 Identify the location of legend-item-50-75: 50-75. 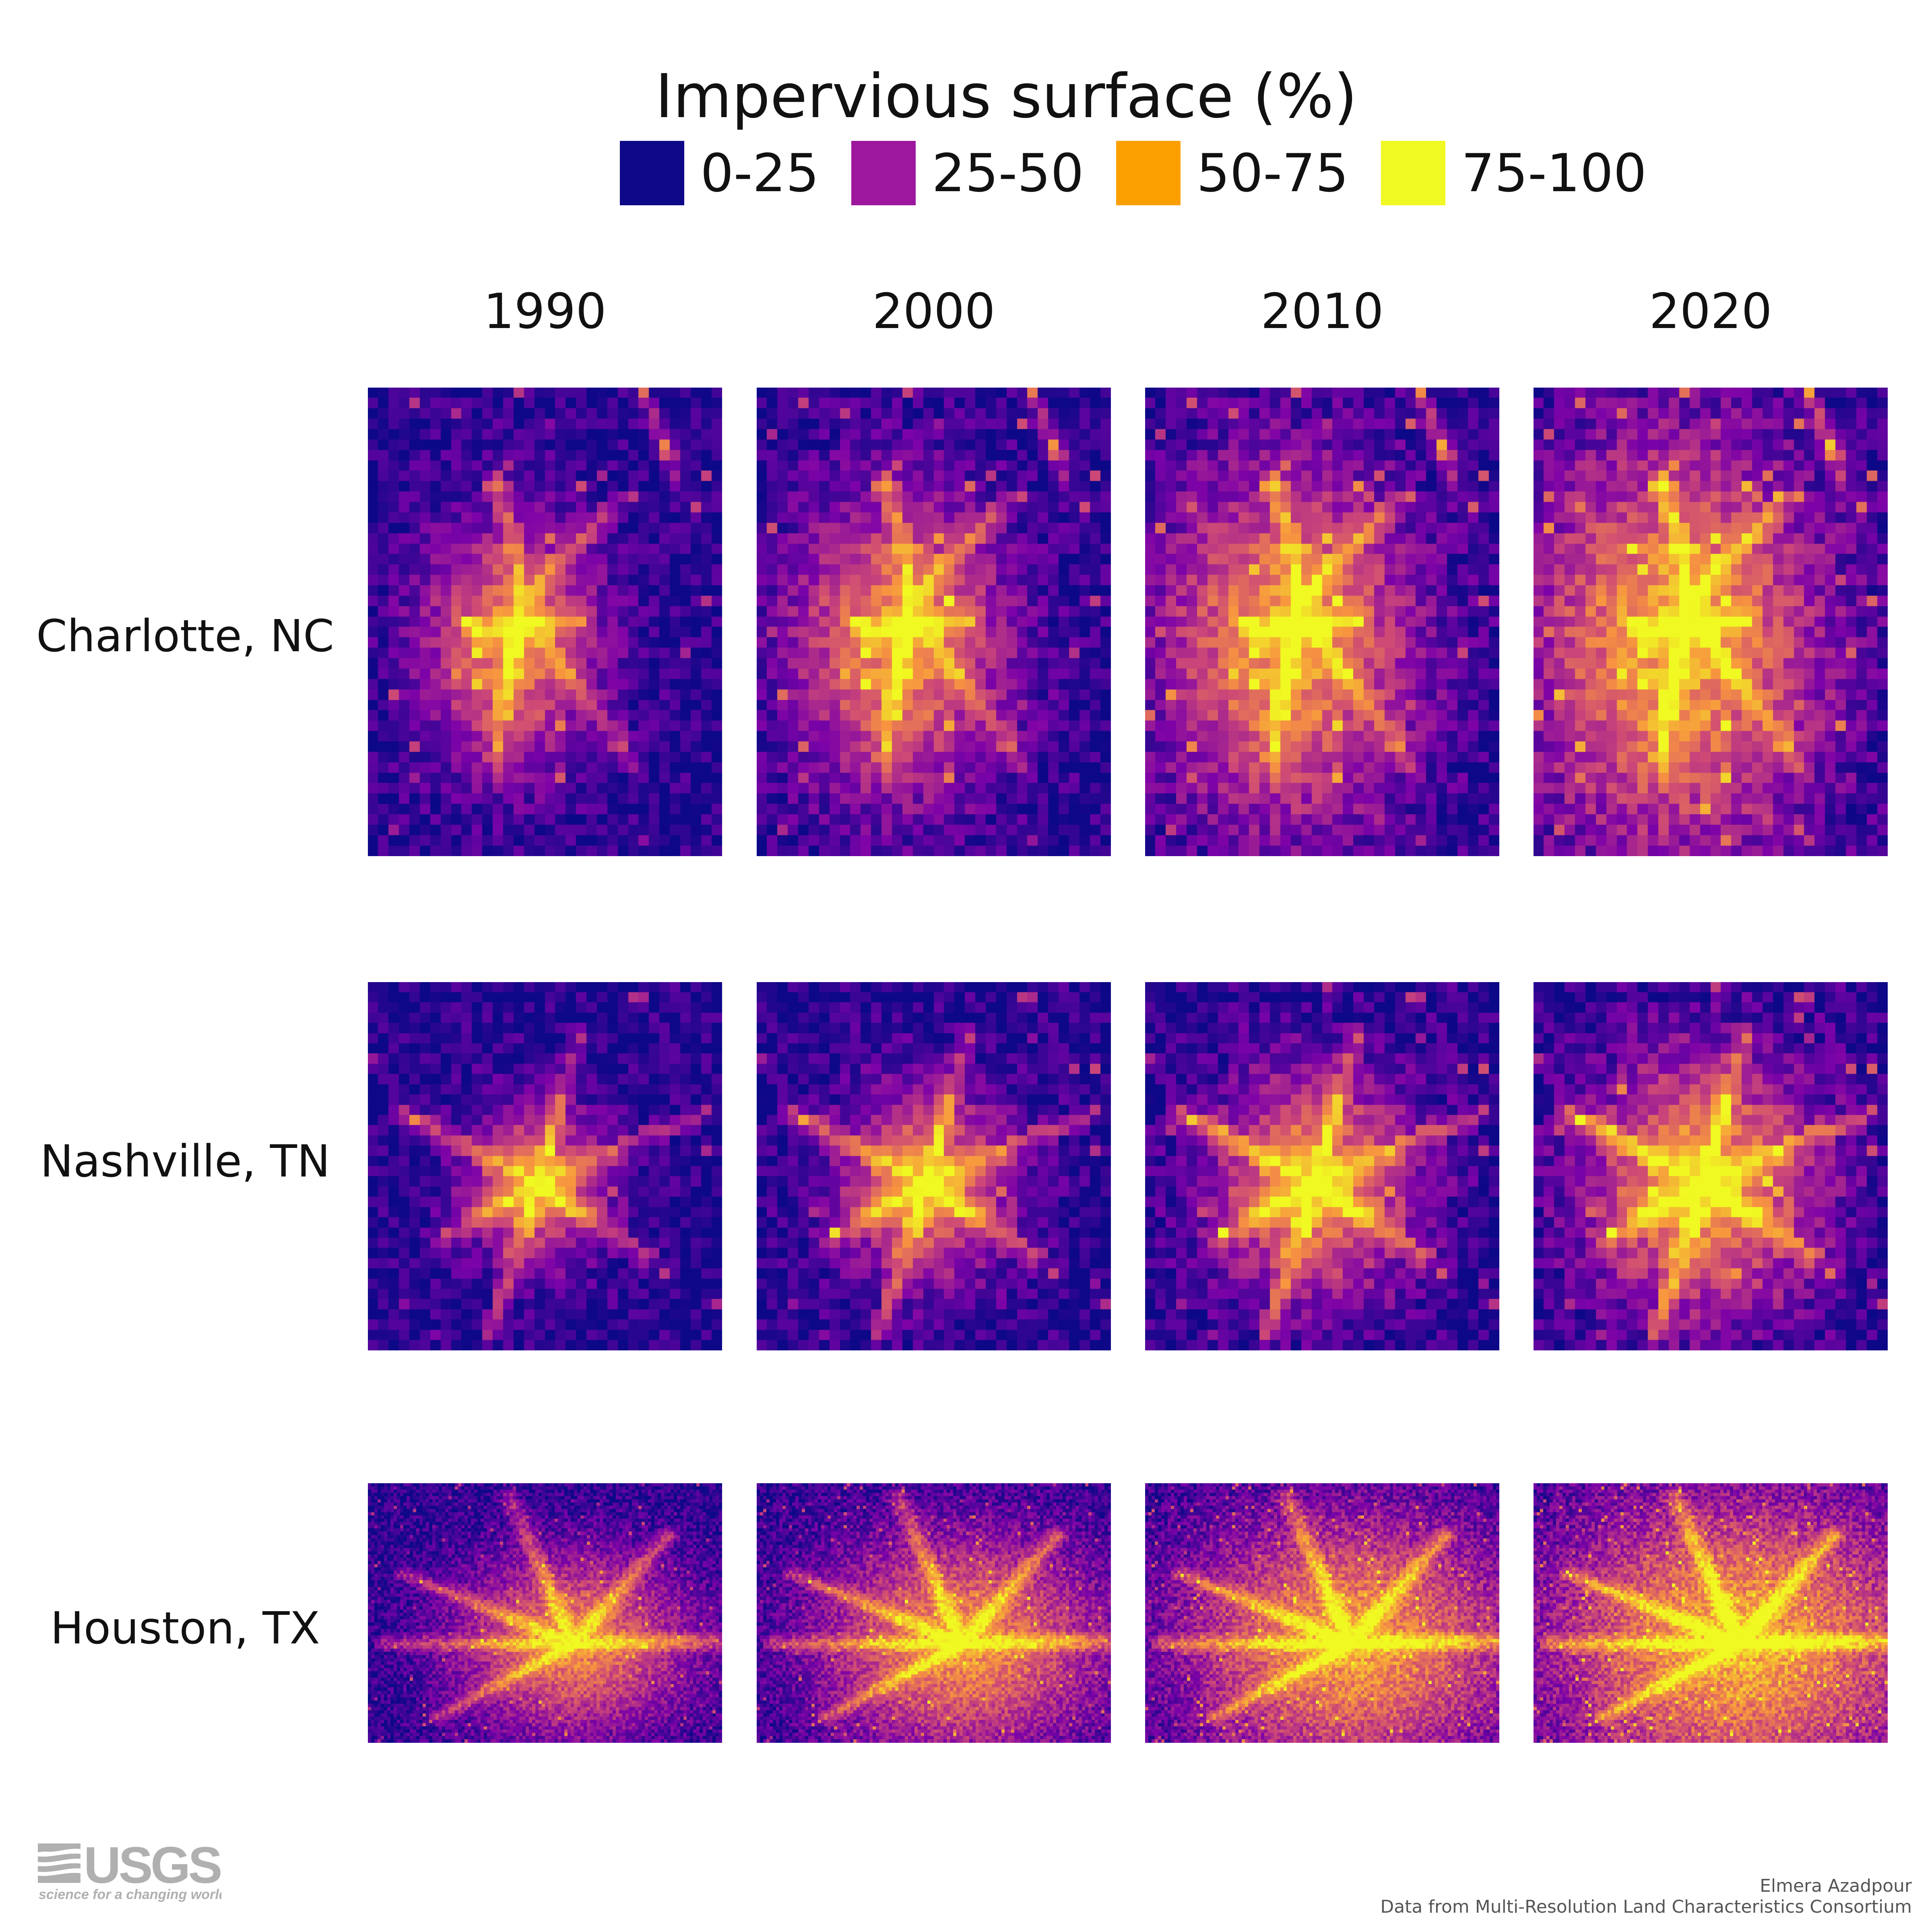
(1232, 173).